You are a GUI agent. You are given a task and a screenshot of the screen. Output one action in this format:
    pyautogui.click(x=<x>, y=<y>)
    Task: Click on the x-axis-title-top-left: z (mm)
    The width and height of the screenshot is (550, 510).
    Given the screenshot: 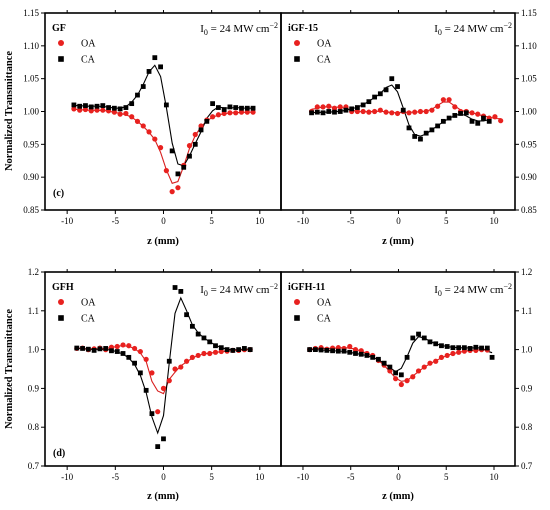 What is the action you would take?
    pyautogui.click(x=163, y=241)
    